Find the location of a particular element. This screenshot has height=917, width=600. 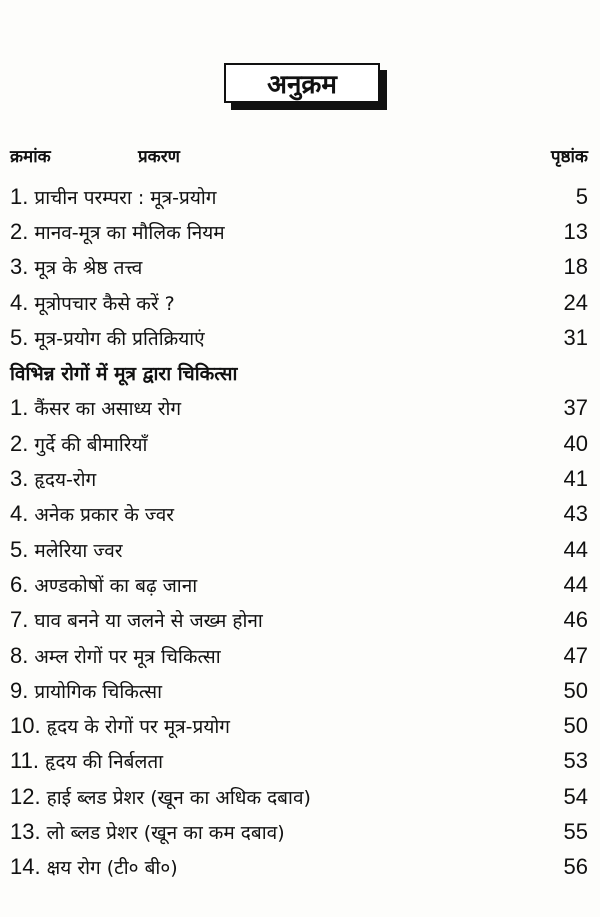

toc-entry: 12. हाई ब्लड प्रेशर (खून का अधिक दबाव) 54 is located at coordinates (299, 796).